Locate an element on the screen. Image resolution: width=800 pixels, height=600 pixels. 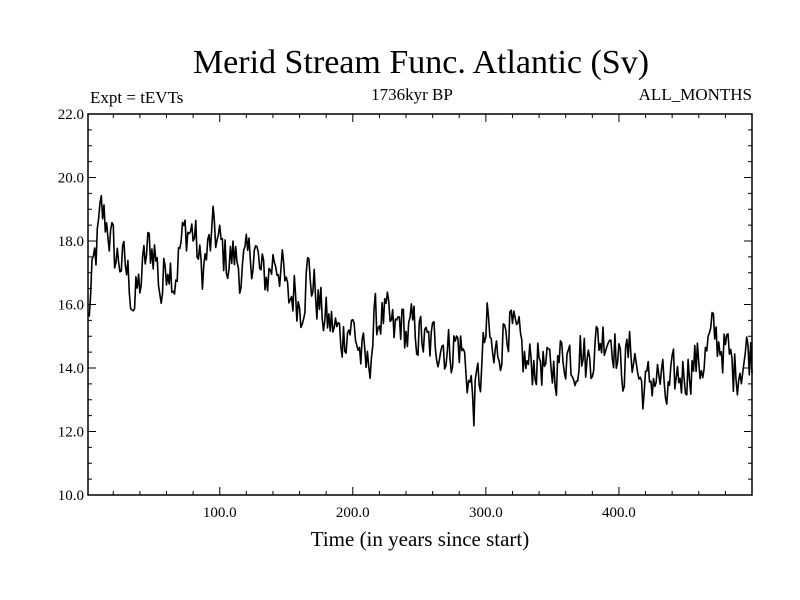
x-tick-label: 200.0 is located at coordinates (353, 513).